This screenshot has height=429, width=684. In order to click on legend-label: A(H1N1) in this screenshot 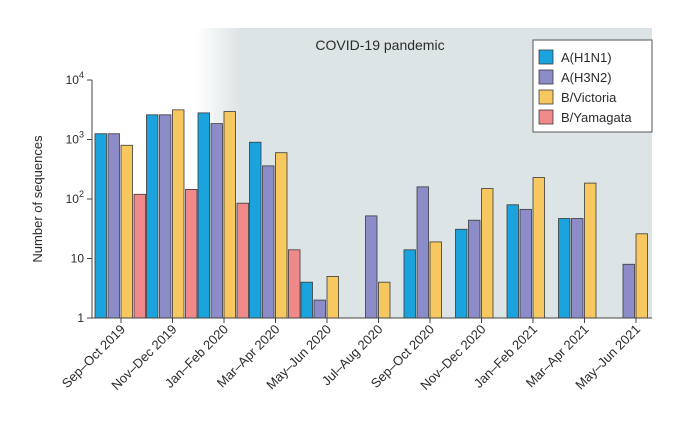, I will do `click(586, 57)`.